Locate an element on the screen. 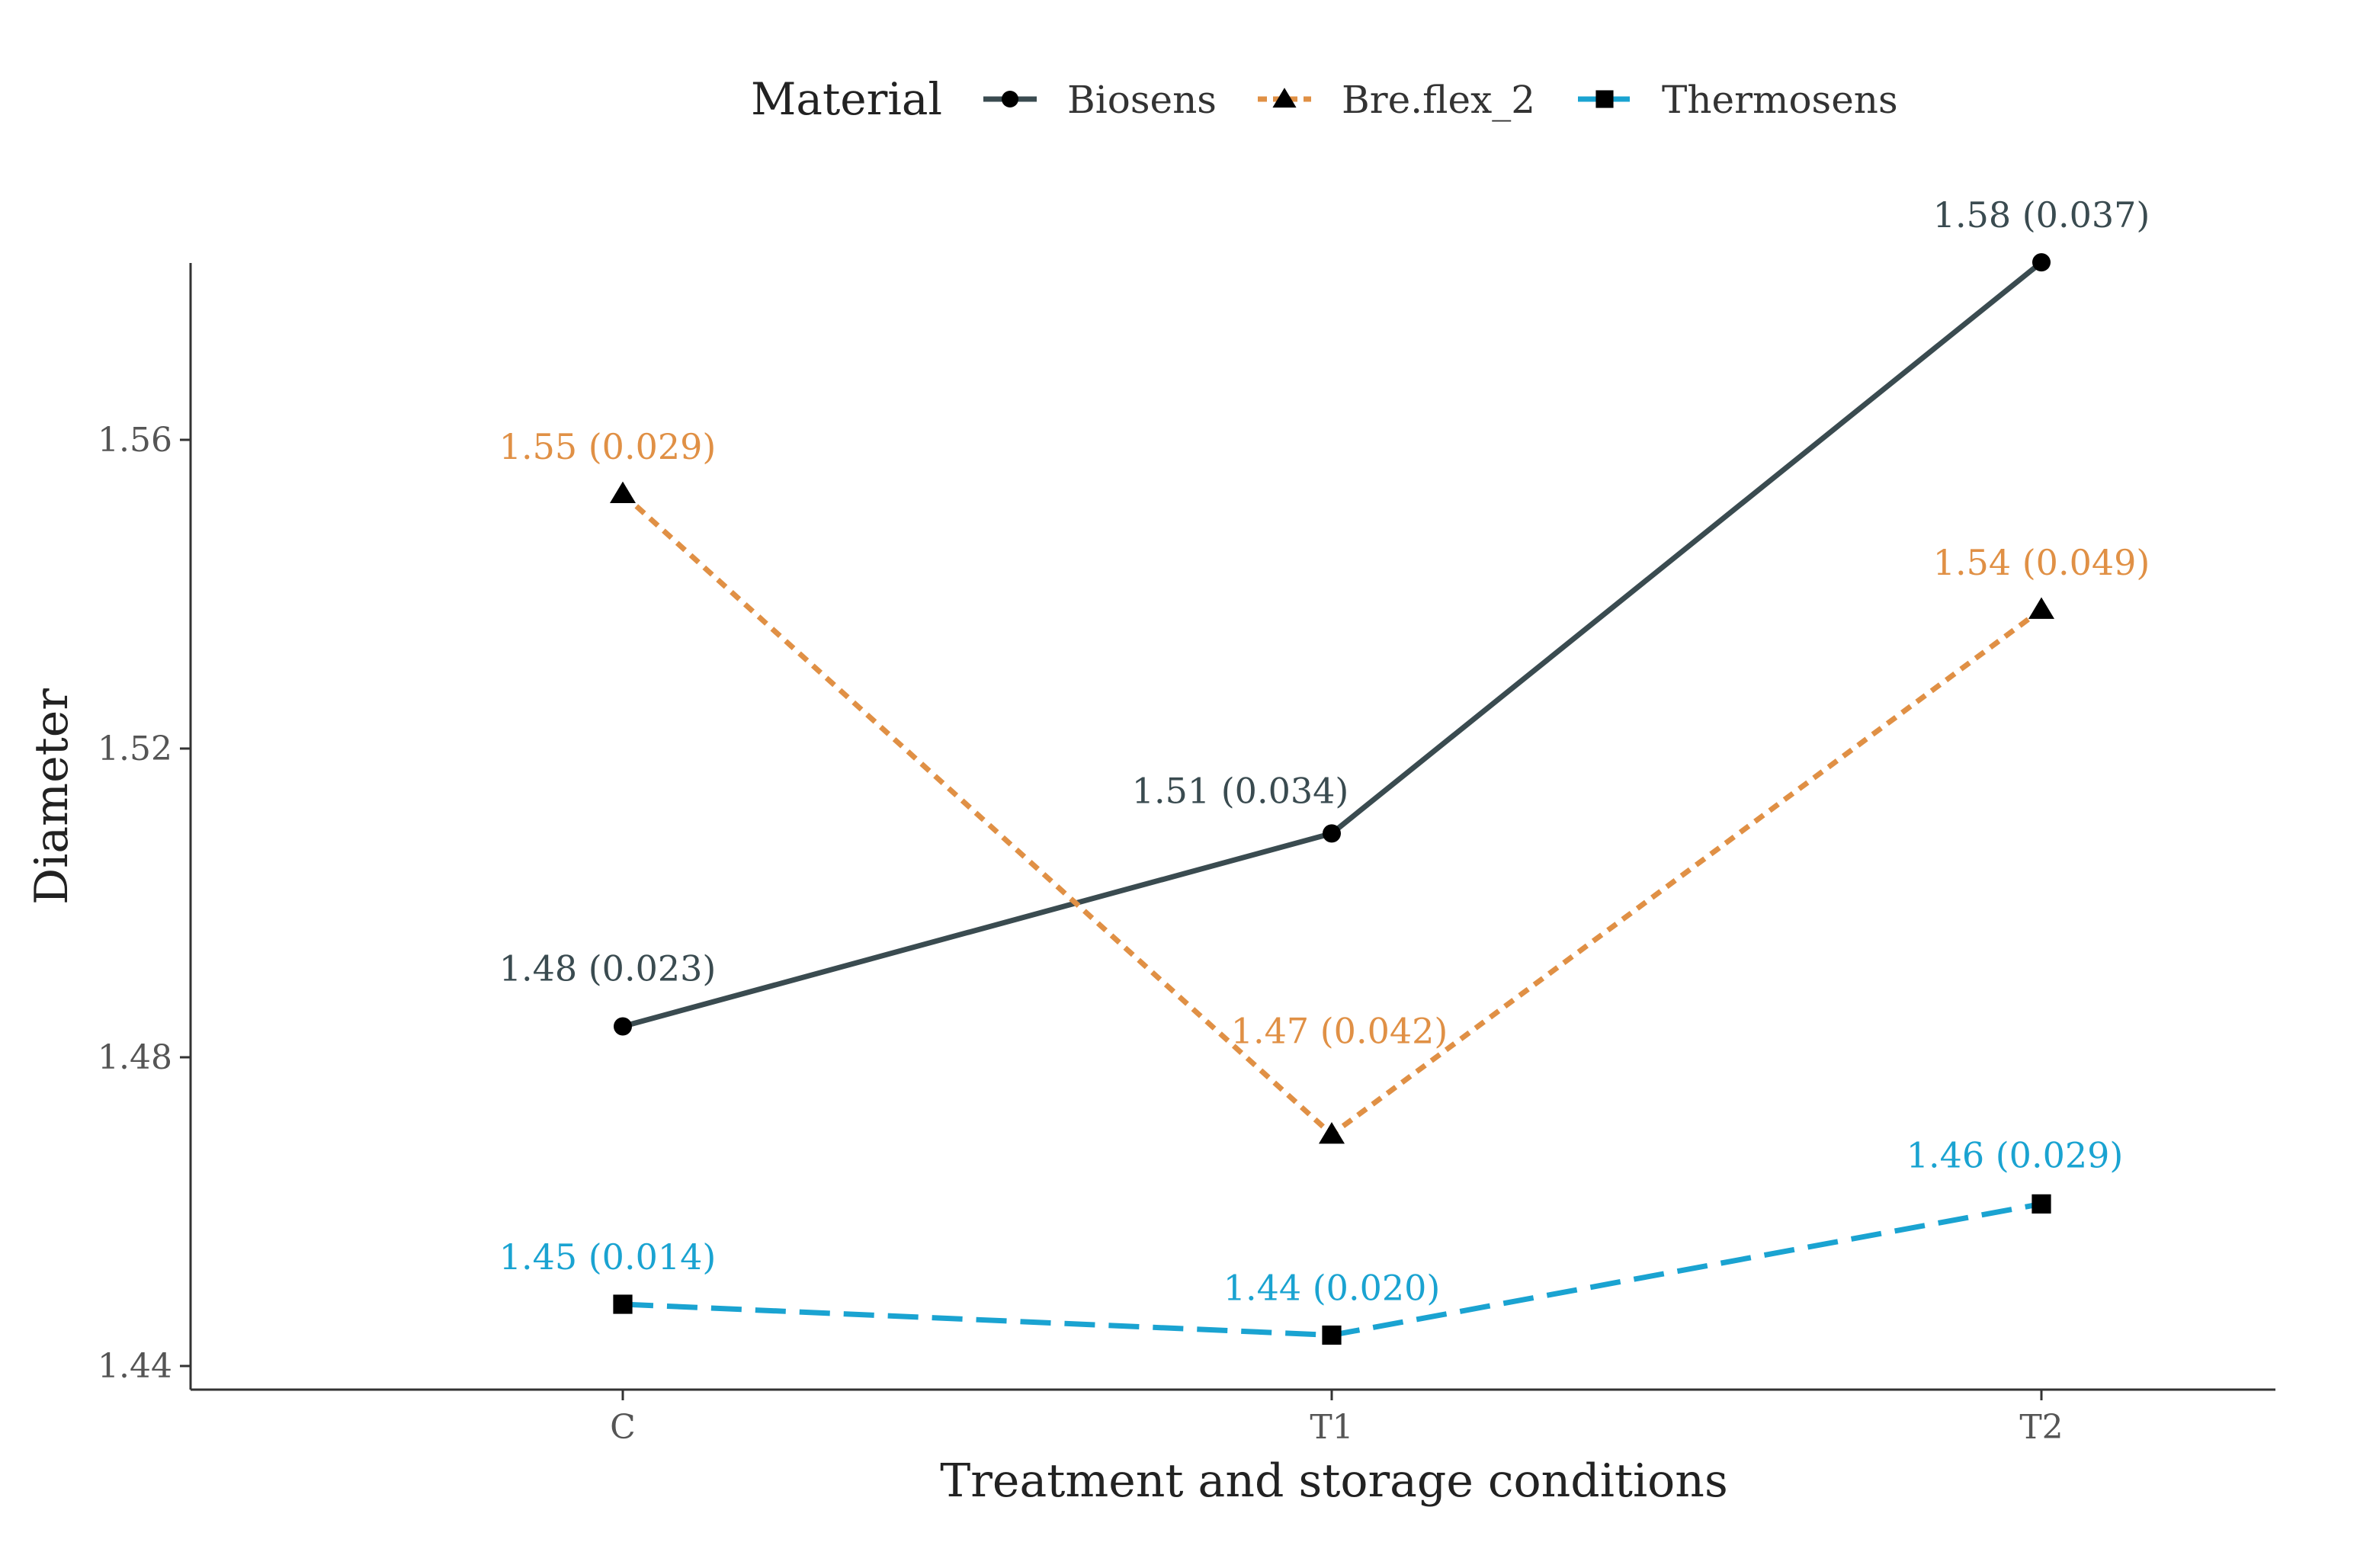 The height and width of the screenshot is (1568, 2357). legend-thermosens-label: Thermosens is located at coordinates (1780, 100).